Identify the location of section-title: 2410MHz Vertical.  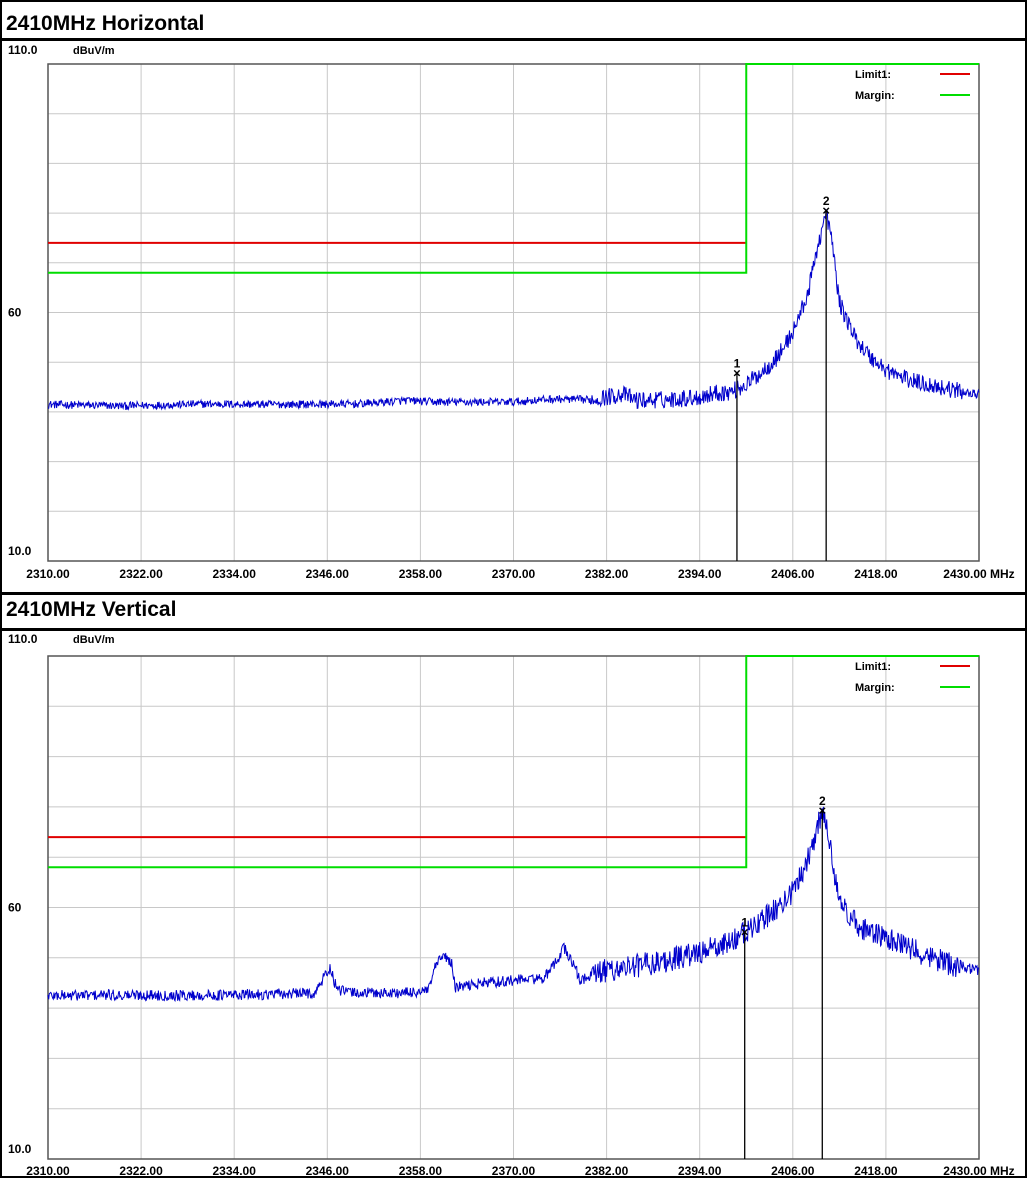
(91, 609).